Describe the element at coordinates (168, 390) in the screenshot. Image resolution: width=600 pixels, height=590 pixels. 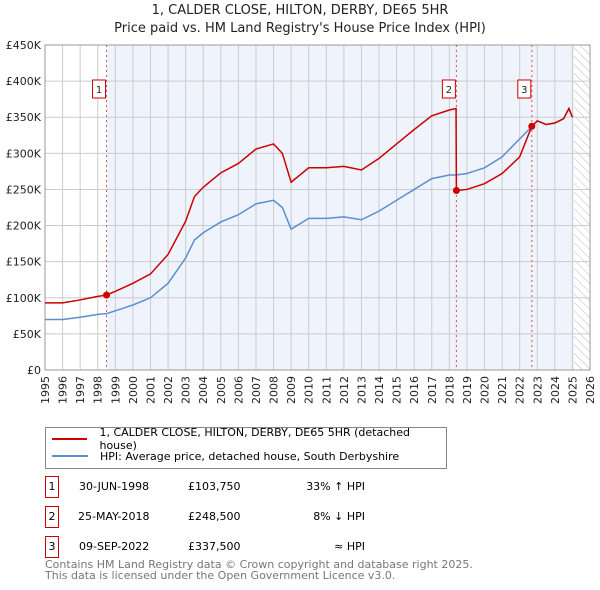
I see `x-tick-label: 2002` at that location.